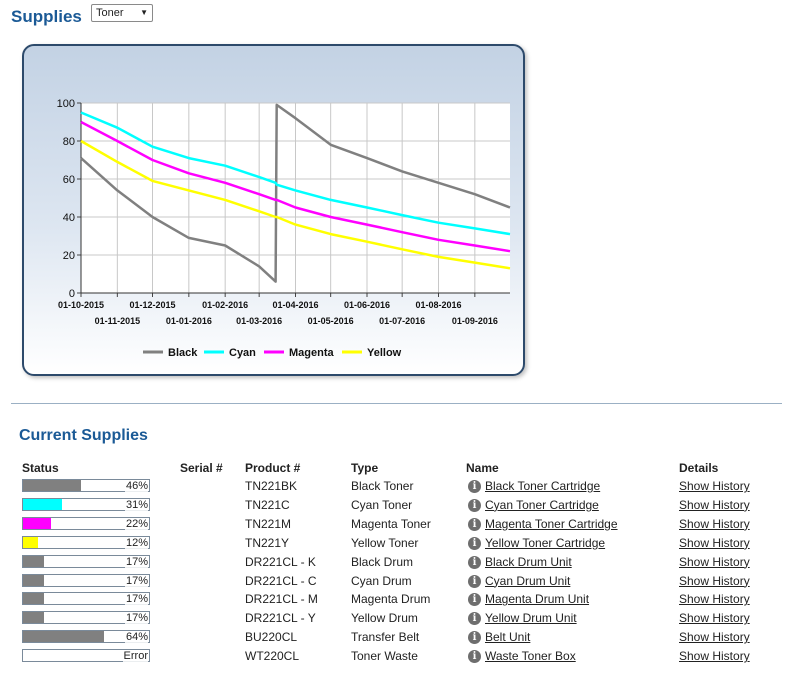  I want to click on legend-label: Magenta, so click(312, 353).